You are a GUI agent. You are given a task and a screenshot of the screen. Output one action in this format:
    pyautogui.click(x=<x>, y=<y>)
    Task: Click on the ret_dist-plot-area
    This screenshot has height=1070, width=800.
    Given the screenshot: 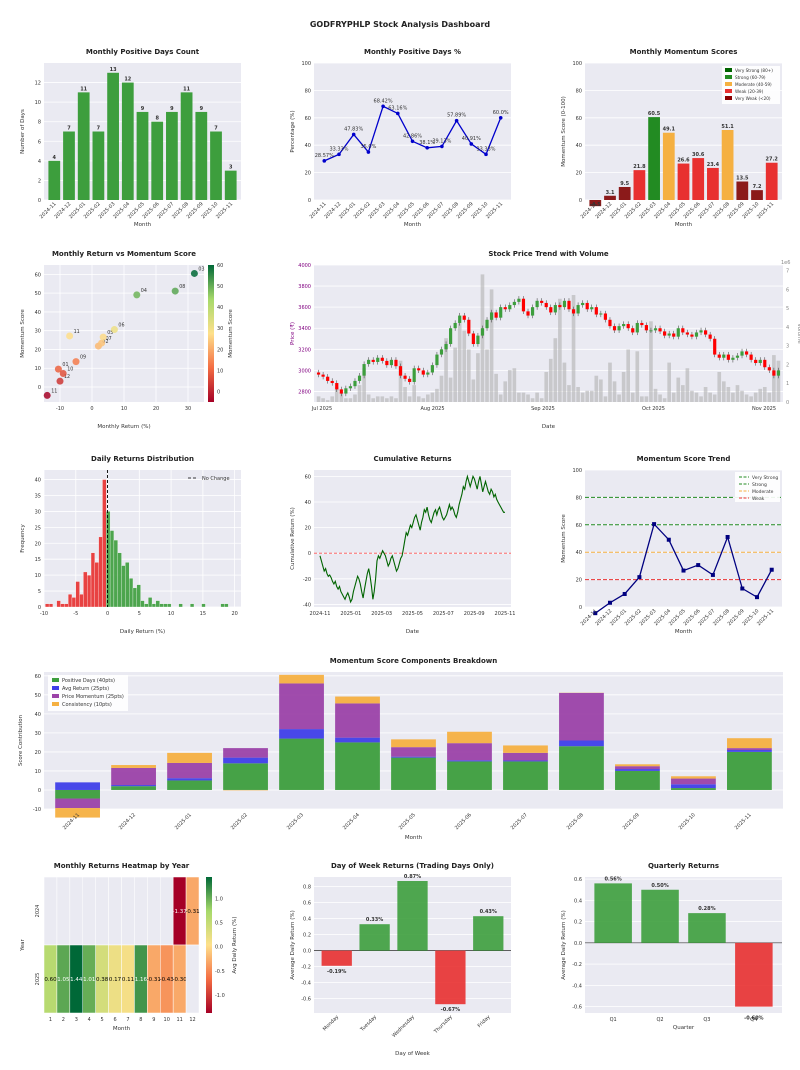 What is the action you would take?
    pyautogui.click(x=142, y=538)
    